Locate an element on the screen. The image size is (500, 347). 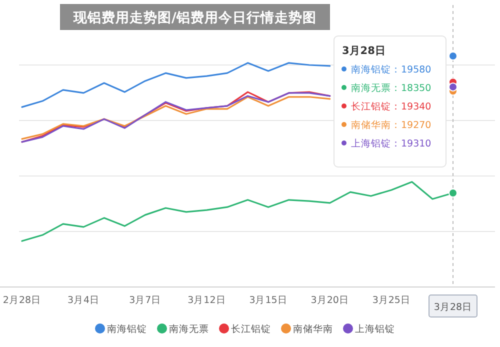
x-tick-label: 3月4日 is located at coordinates (84, 300).